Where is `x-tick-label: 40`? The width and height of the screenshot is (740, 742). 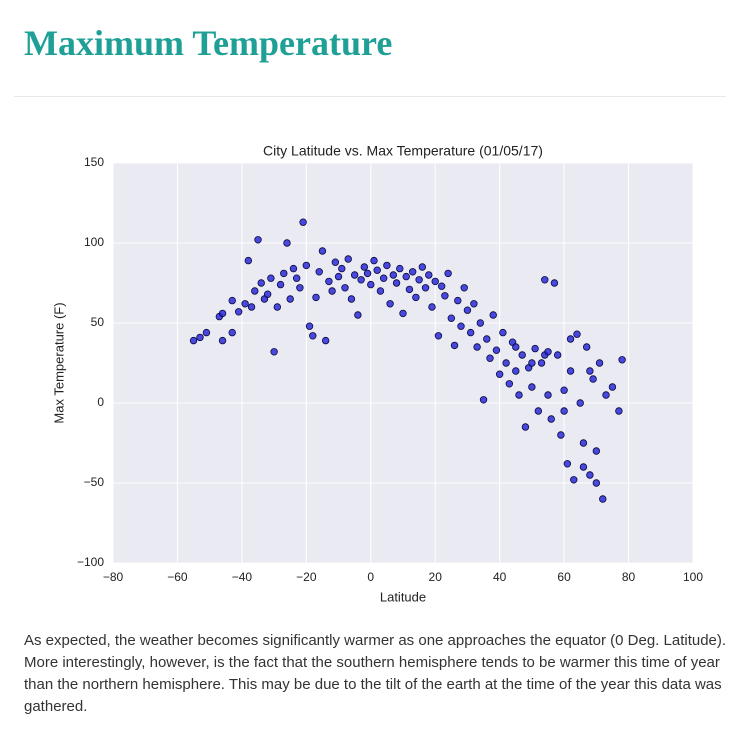
x-tick-label: 40 is located at coordinates (500, 577).